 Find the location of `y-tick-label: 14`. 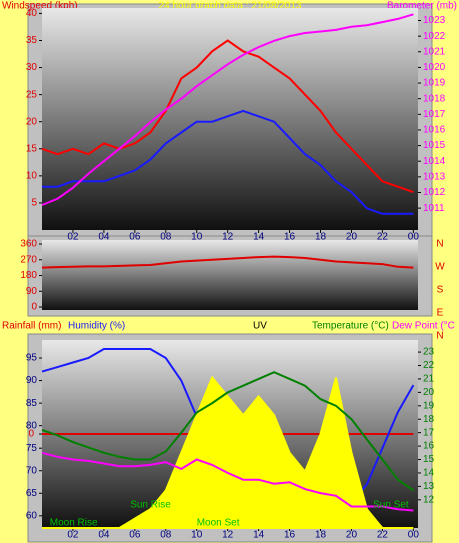

y-tick-label: 14 is located at coordinates (429, 473).